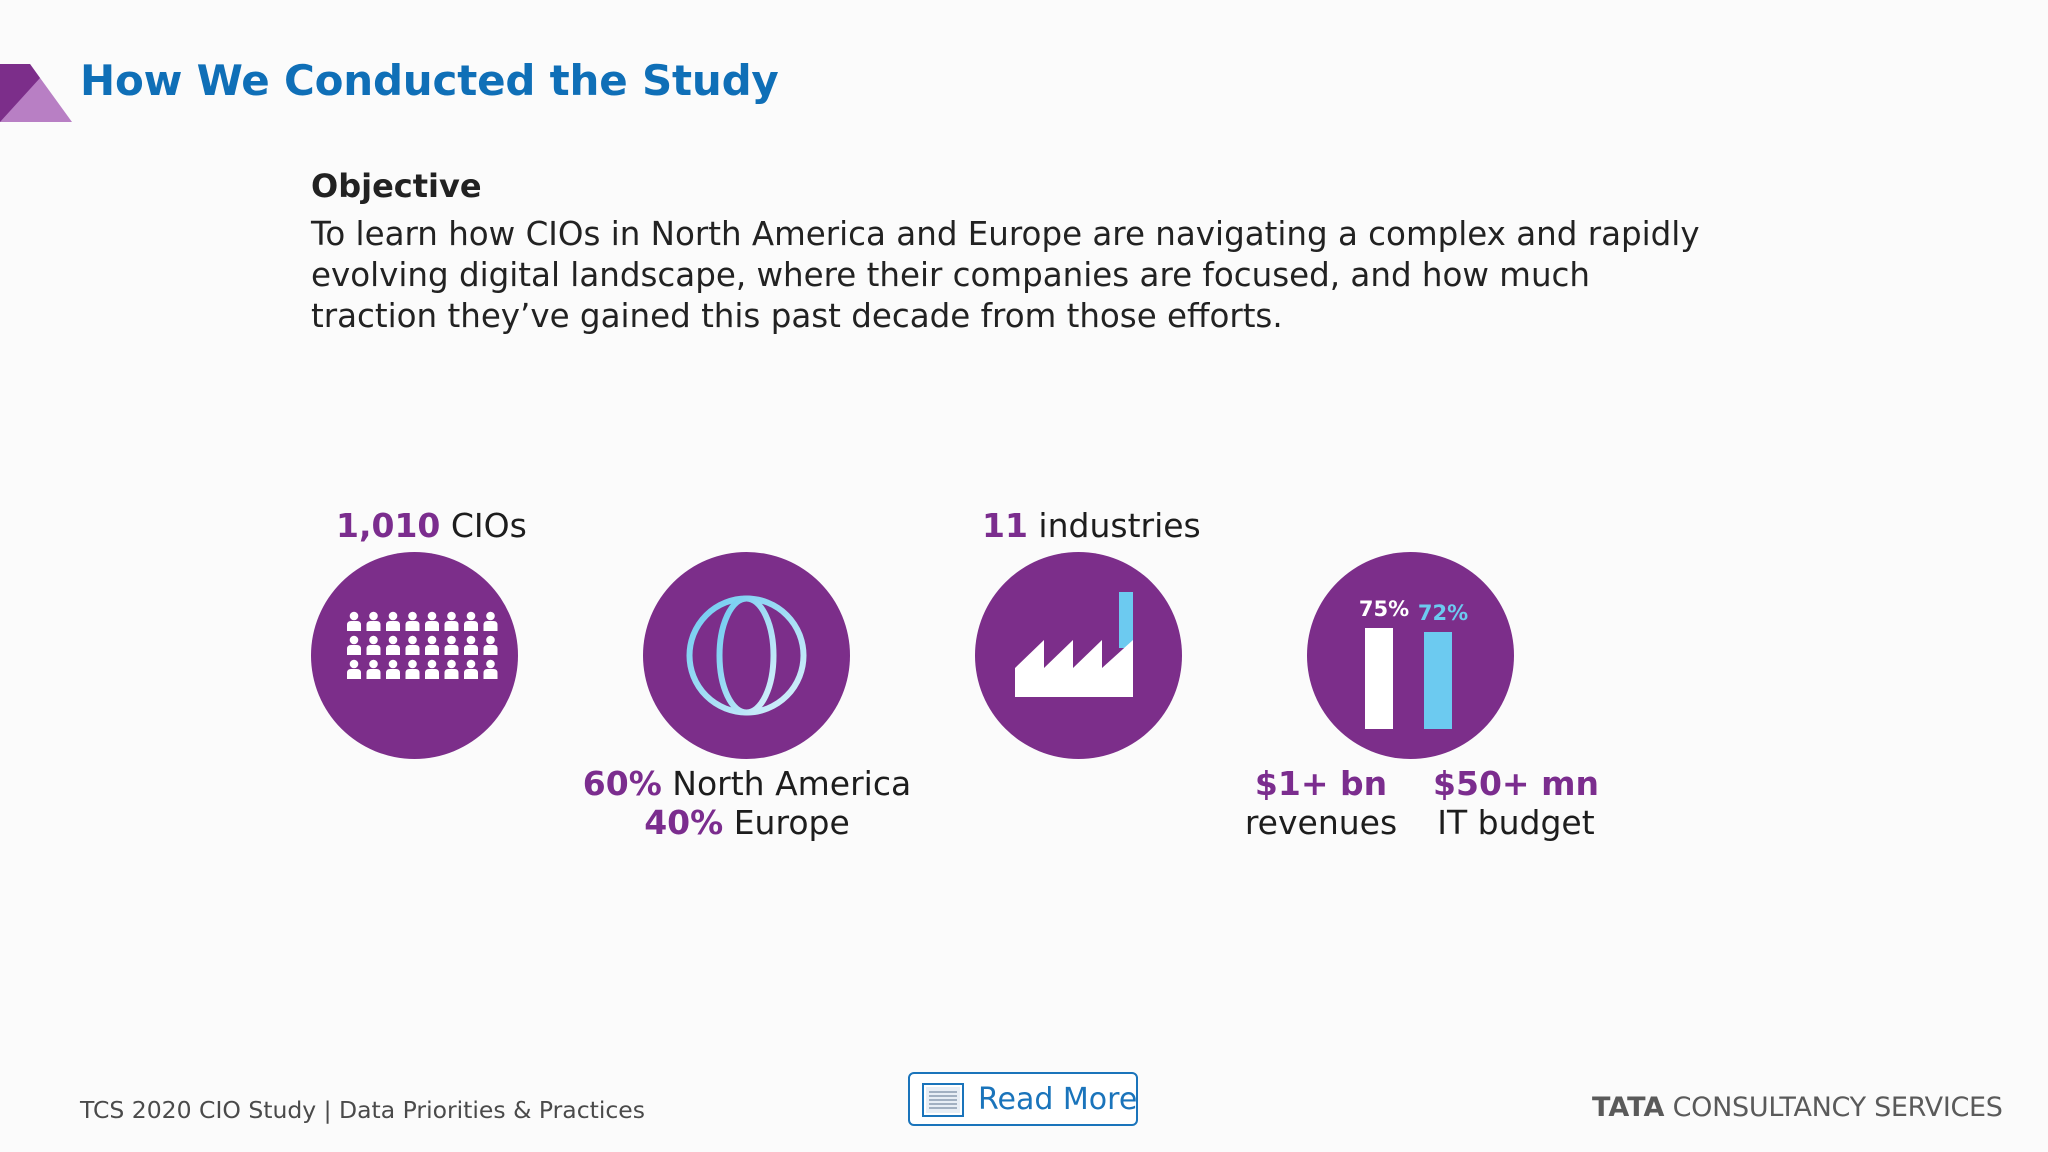 Image resolution: width=2048 pixels, height=1152 pixels. What do you see at coordinates (1321, 822) in the screenshot?
I see `revenue-label: revenues` at bounding box center [1321, 822].